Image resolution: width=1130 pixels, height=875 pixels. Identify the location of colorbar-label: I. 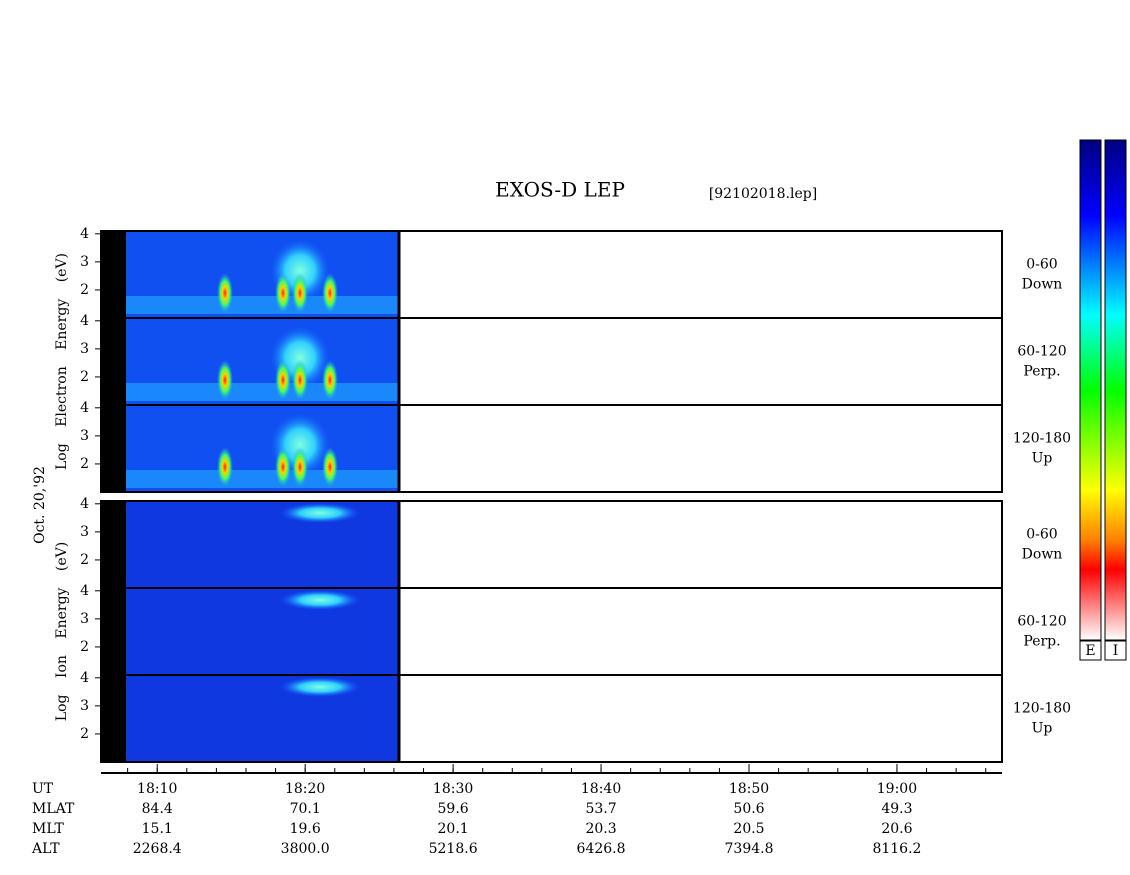
(1116, 651).